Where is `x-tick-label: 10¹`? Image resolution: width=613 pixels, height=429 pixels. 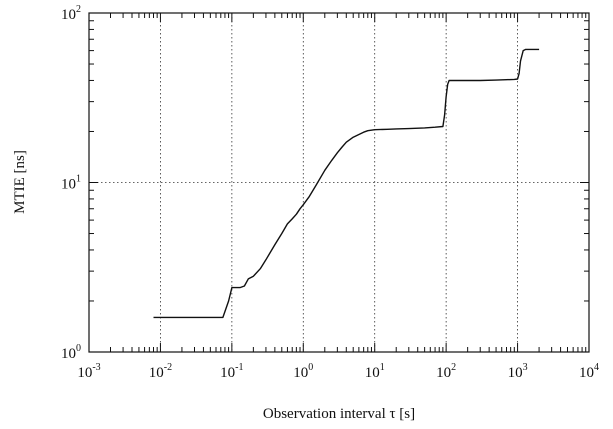
x-tick-label: 10¹ is located at coordinates (375, 371).